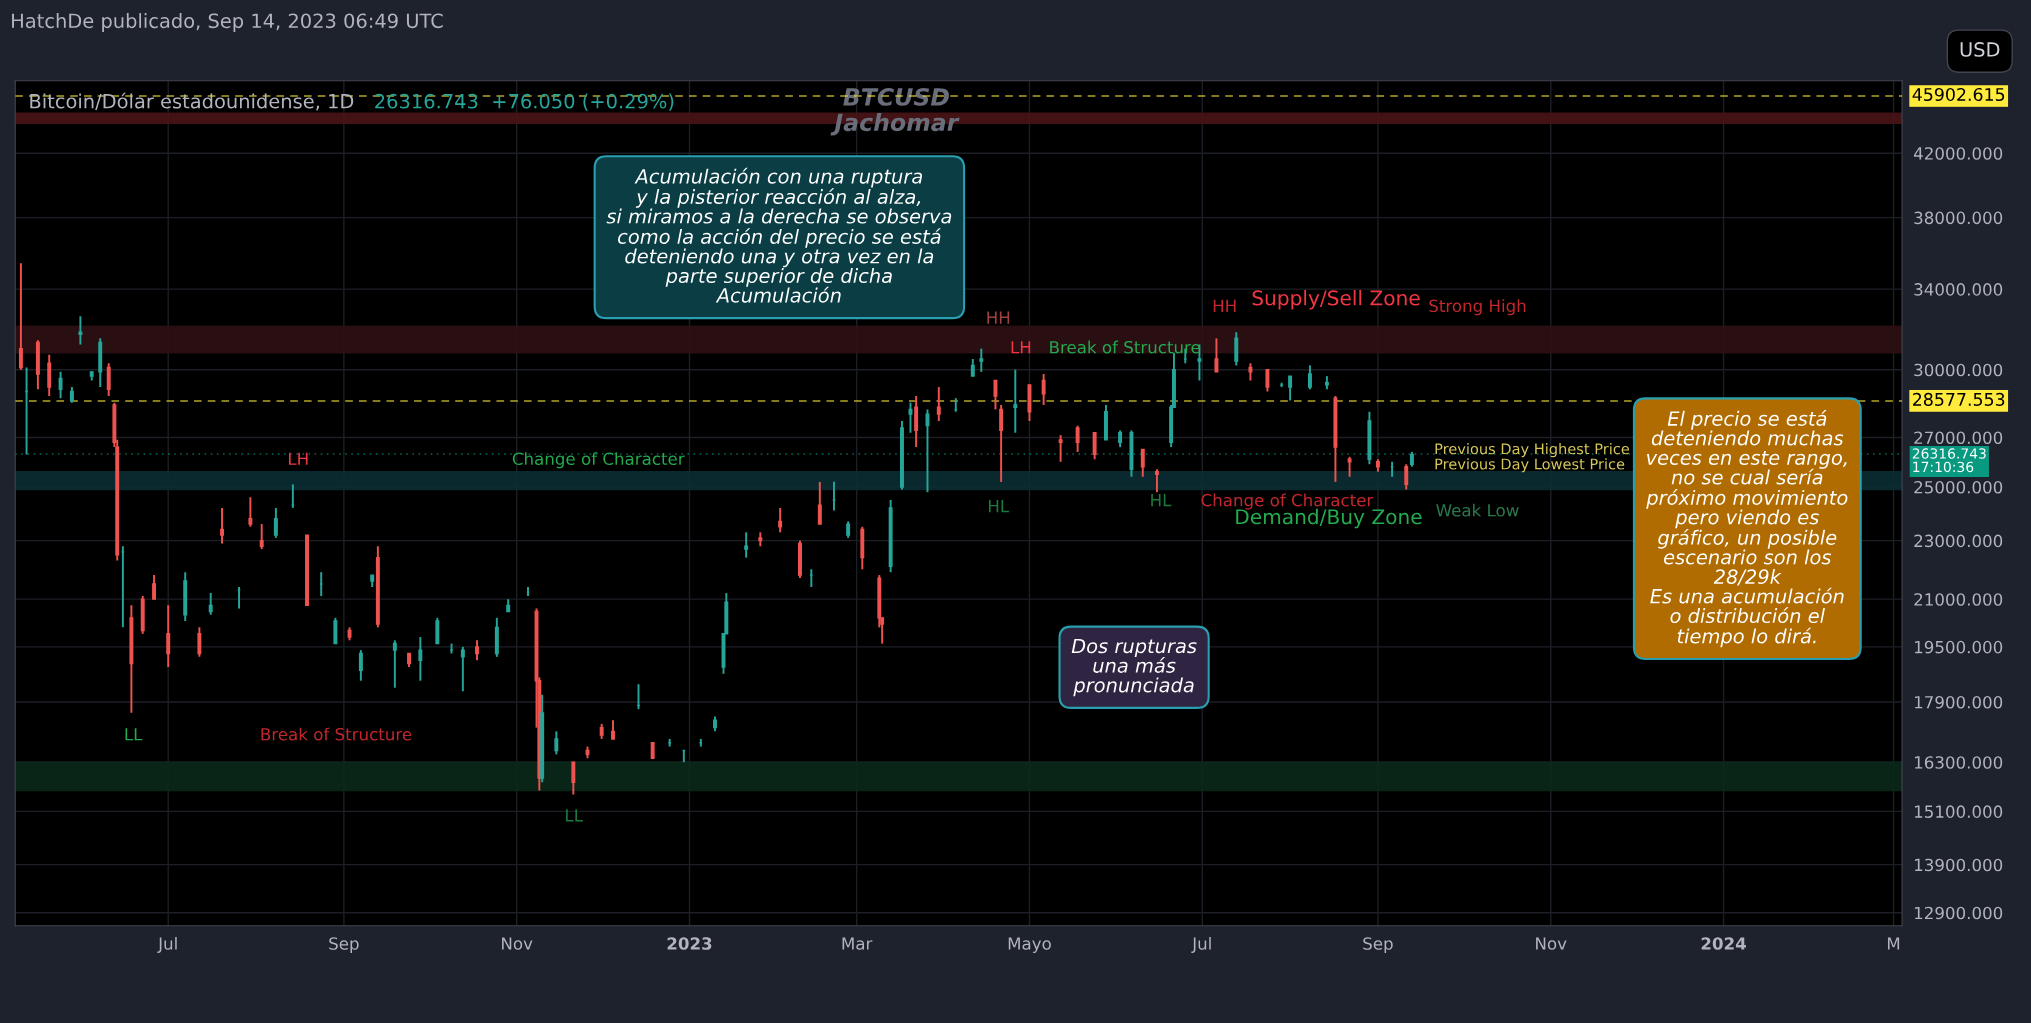 This screenshot has height=1023, width=2031. Describe the element at coordinates (1958, 487) in the screenshot. I see `y-tick-label: 25000.000` at that location.